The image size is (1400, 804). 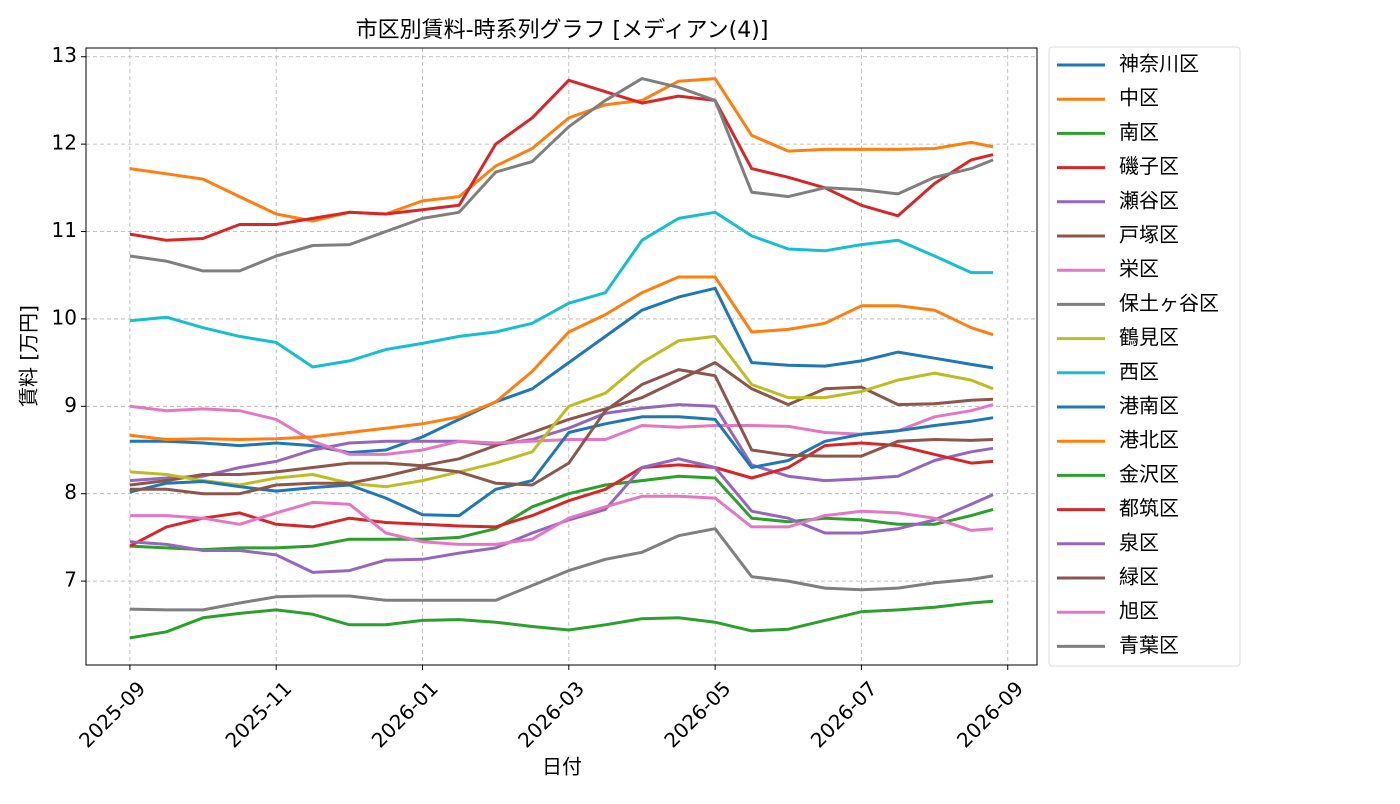 What do you see at coordinates (1149, 474) in the screenshot?
I see `legend-label: 金沢区` at bounding box center [1149, 474].